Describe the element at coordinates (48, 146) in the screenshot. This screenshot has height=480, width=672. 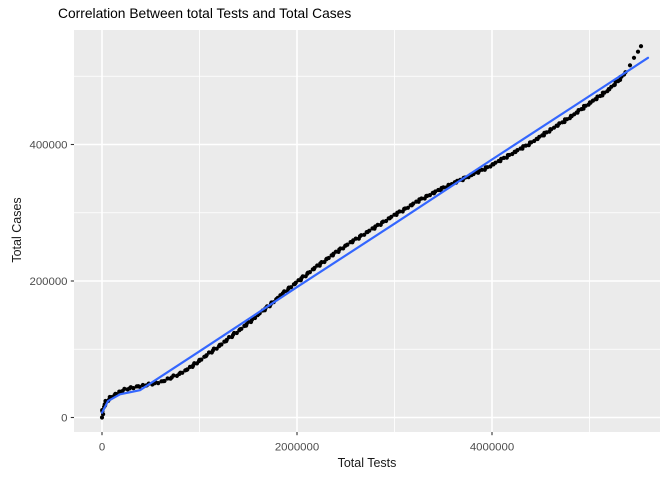
I see `y-tick-label: 400000` at that location.